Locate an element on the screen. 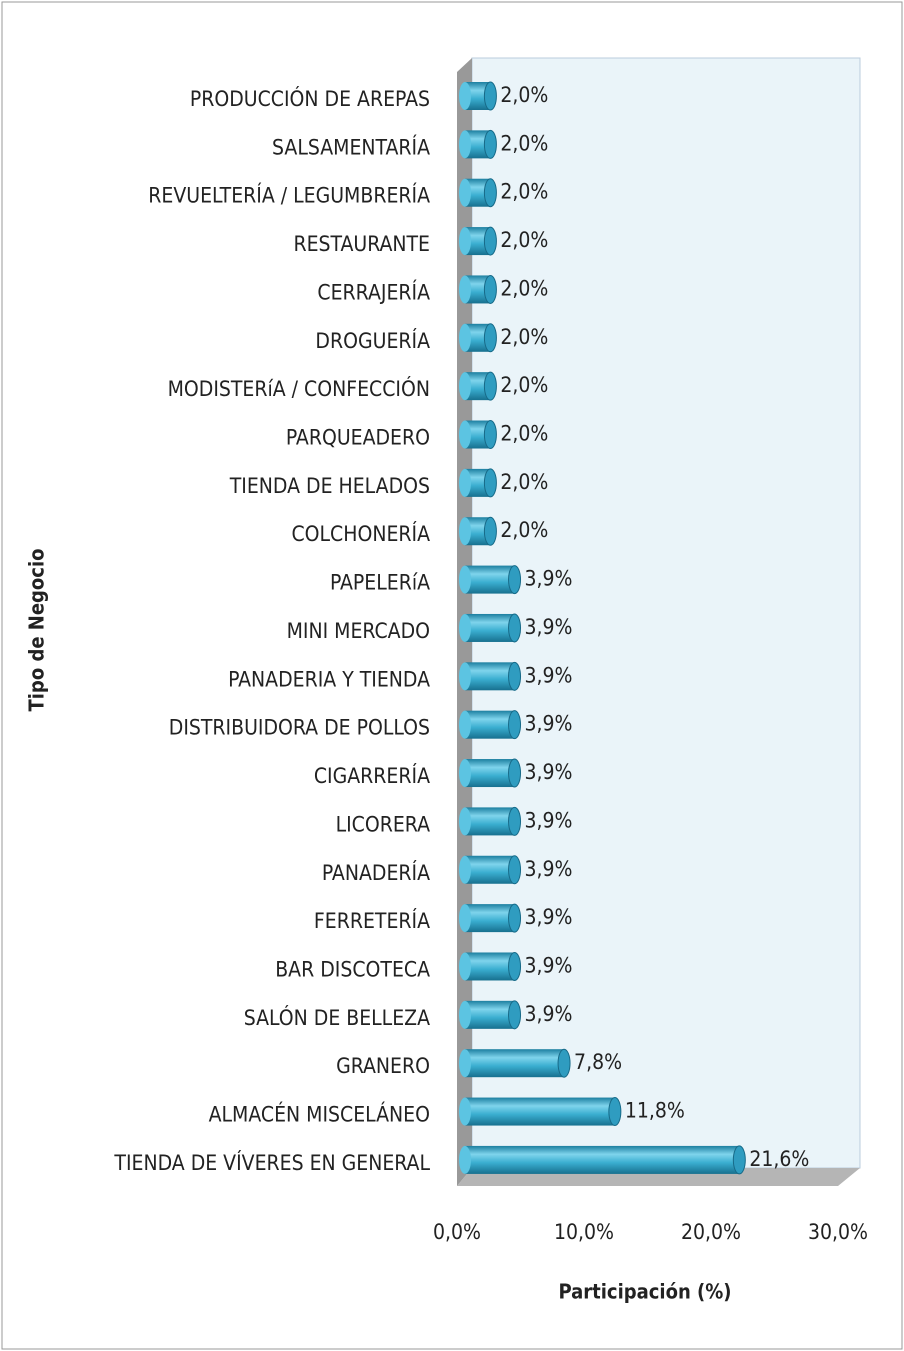 Image resolution: width=904 pixels, height=1351 pixels. y-axis-title: Tipo de Negocio is located at coordinates (37, 630).